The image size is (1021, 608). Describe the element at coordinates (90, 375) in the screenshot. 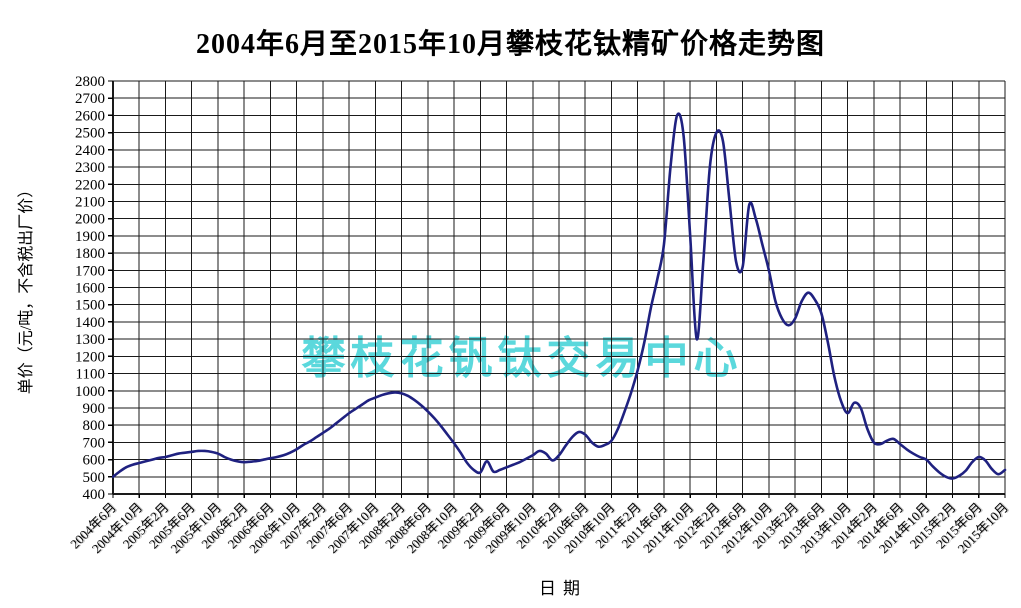

I see `y-tick-label: 1100` at that location.